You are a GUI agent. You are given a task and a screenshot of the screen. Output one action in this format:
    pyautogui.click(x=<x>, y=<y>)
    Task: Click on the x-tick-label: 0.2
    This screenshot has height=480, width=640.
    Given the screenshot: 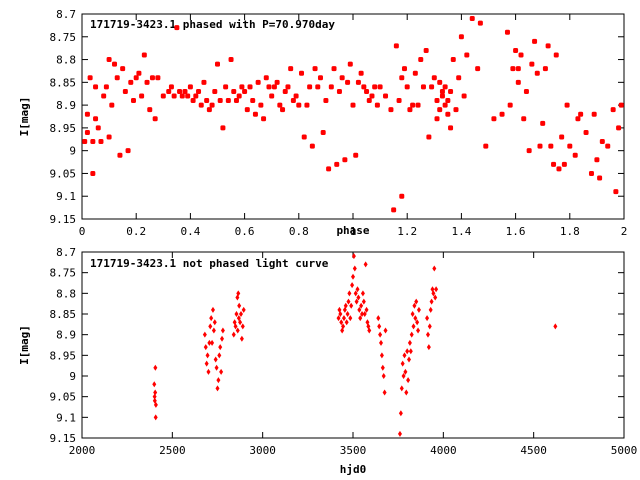 What is the action you would take?
    pyautogui.click(x=136, y=231)
    